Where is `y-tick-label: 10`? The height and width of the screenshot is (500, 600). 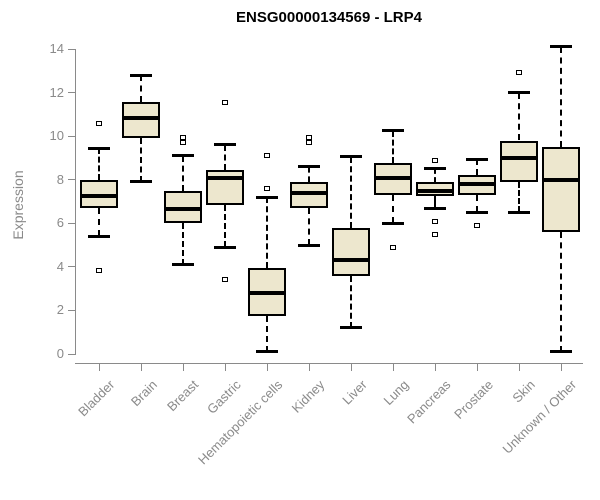
y-tick-label: 10 is located at coordinates (56, 136).